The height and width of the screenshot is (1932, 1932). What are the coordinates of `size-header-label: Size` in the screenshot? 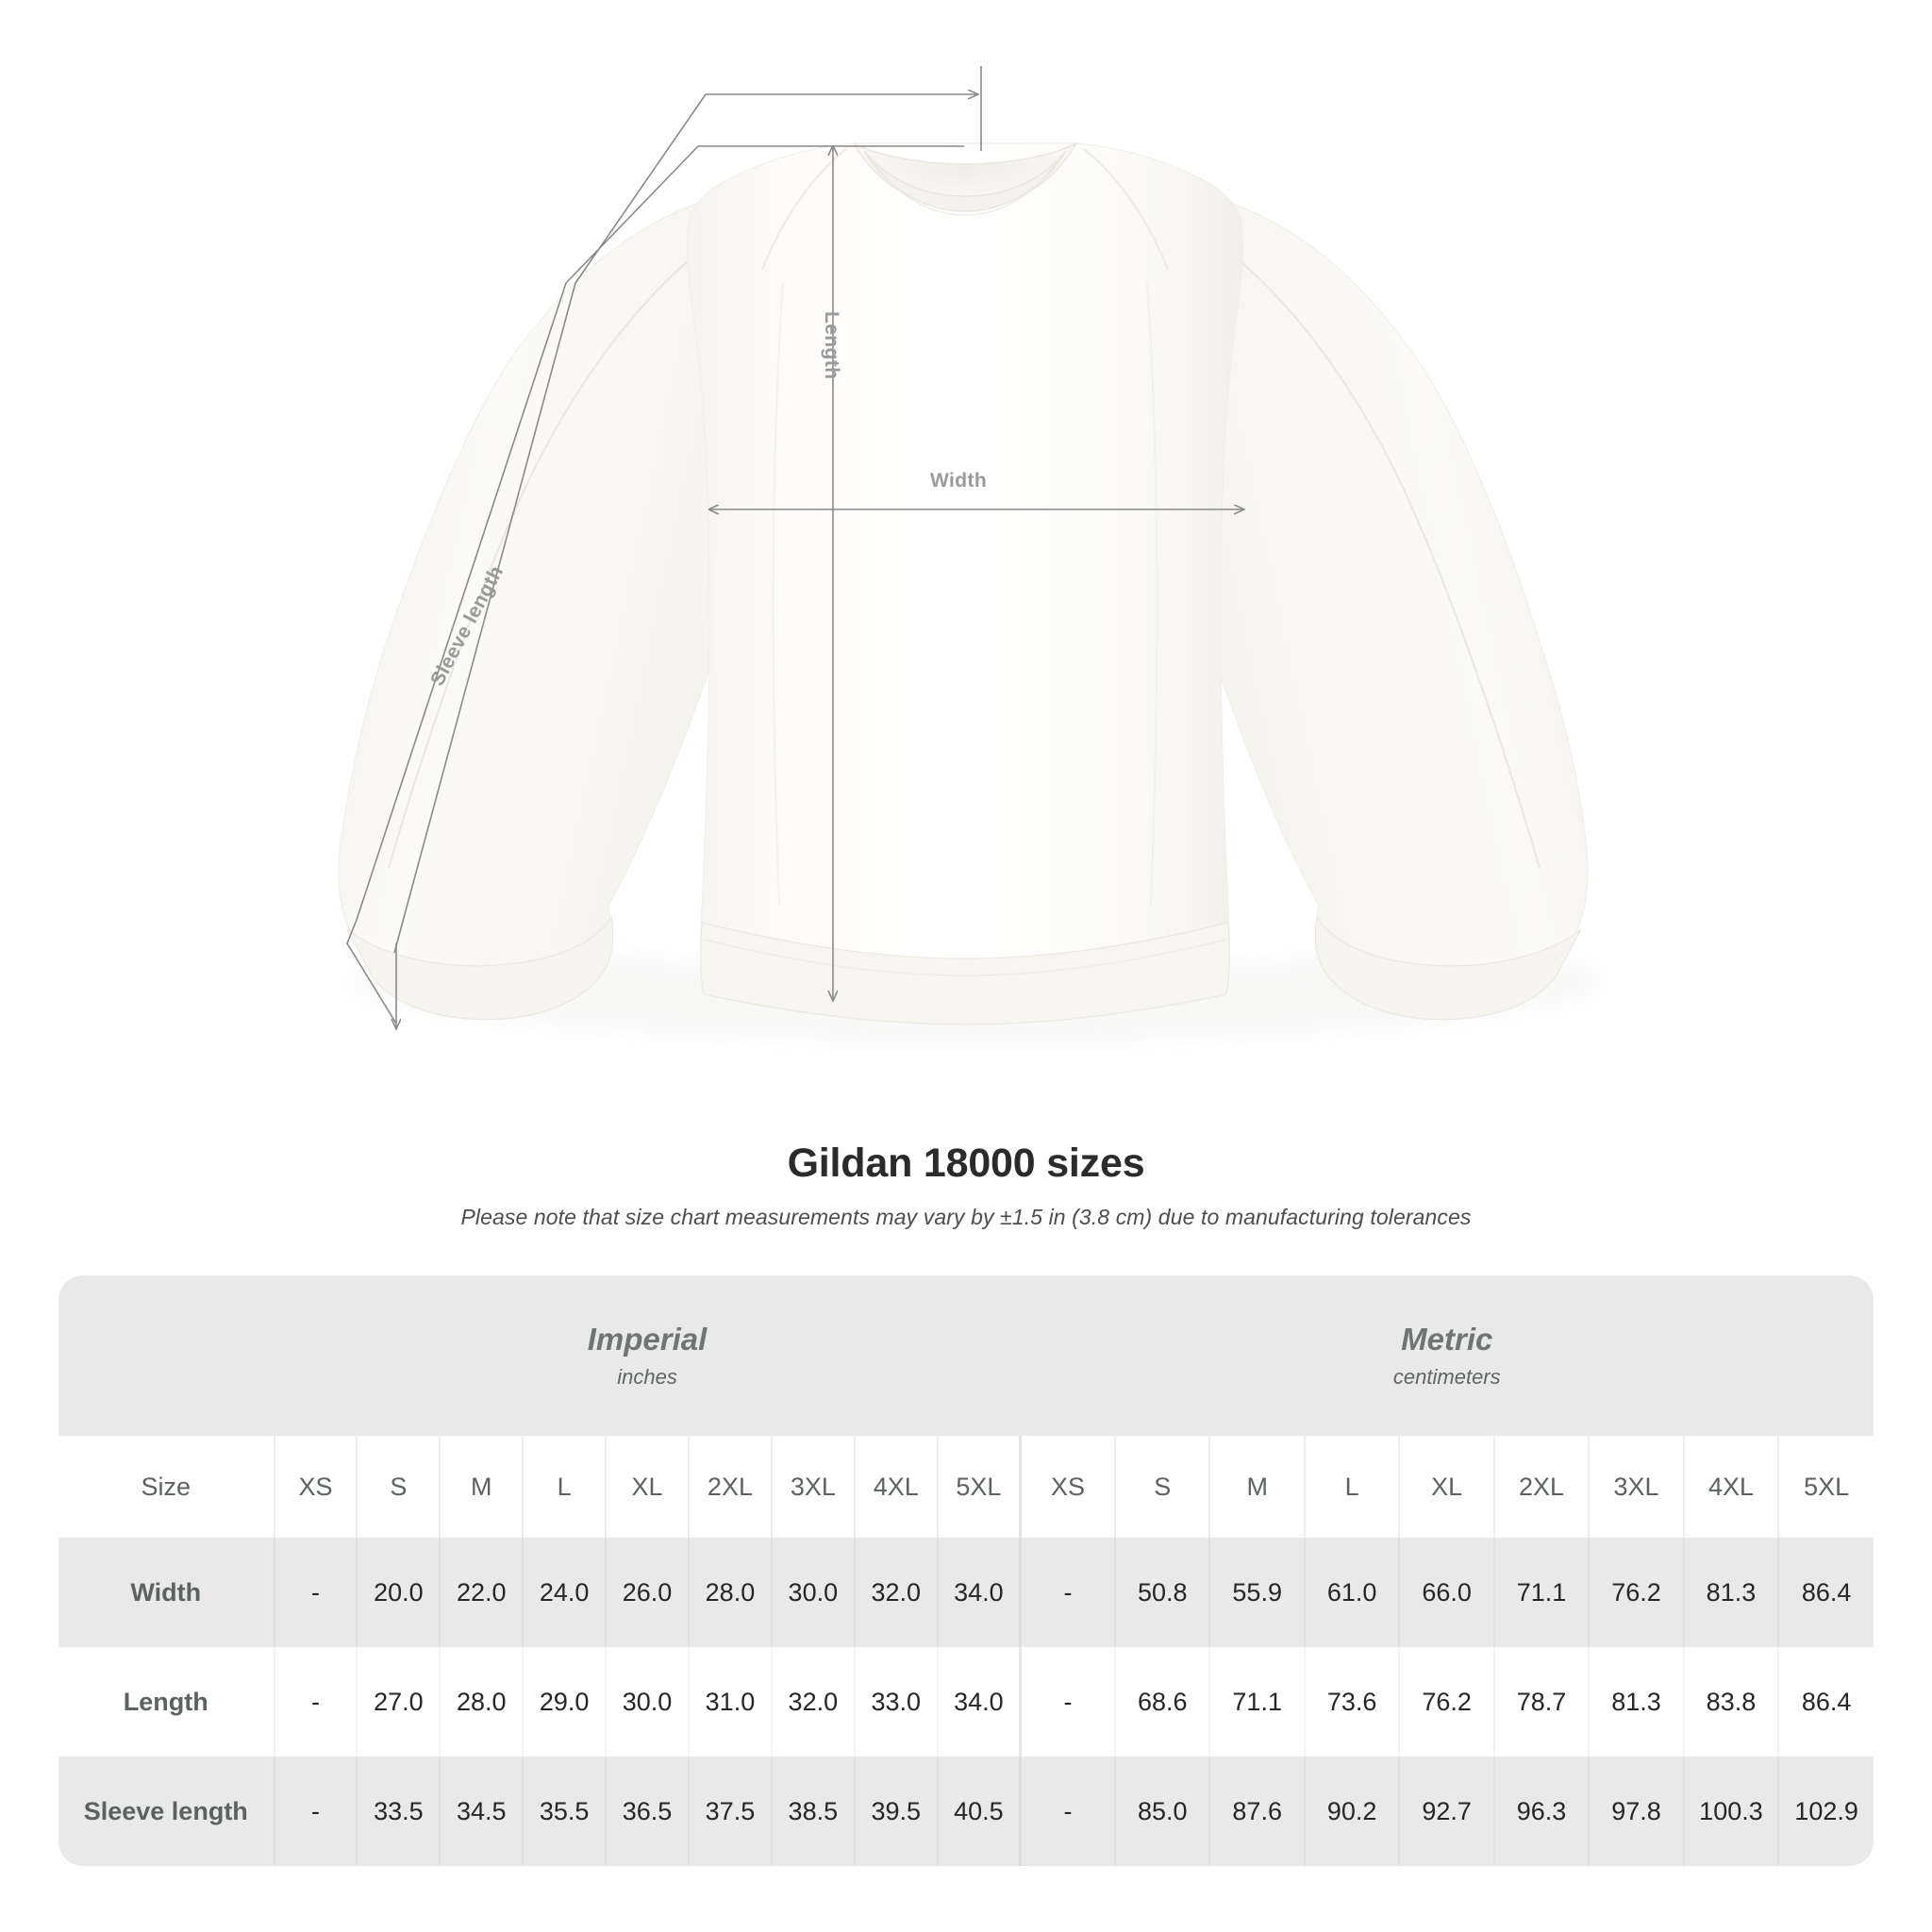 It's located at (167, 1487).